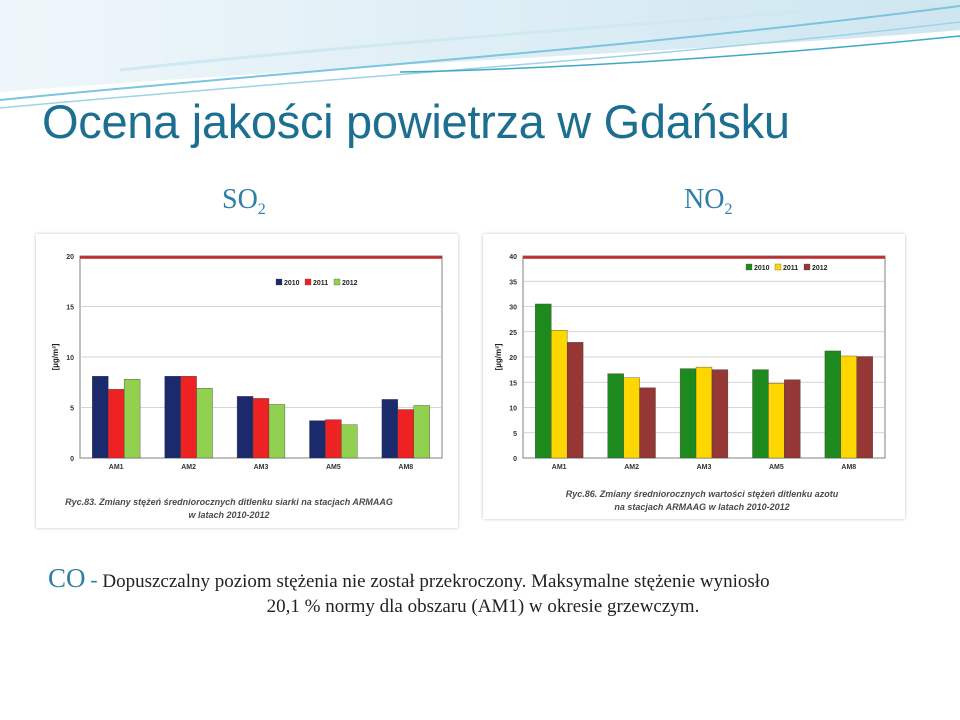 The height and width of the screenshot is (720, 960). What do you see at coordinates (261, 209) in the screenshot?
I see `so2-label-sub: 2` at bounding box center [261, 209].